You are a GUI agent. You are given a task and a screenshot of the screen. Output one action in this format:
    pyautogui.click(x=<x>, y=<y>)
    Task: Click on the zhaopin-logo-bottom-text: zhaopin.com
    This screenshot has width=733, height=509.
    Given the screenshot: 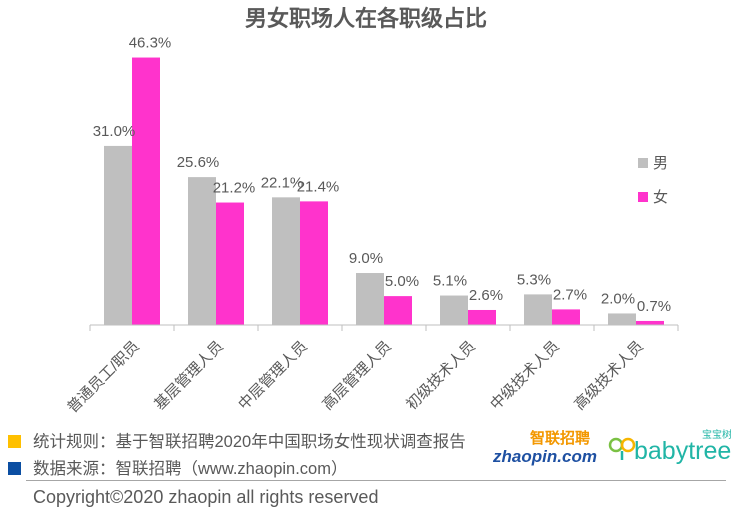 What is the action you would take?
    pyautogui.click(x=544, y=456)
    